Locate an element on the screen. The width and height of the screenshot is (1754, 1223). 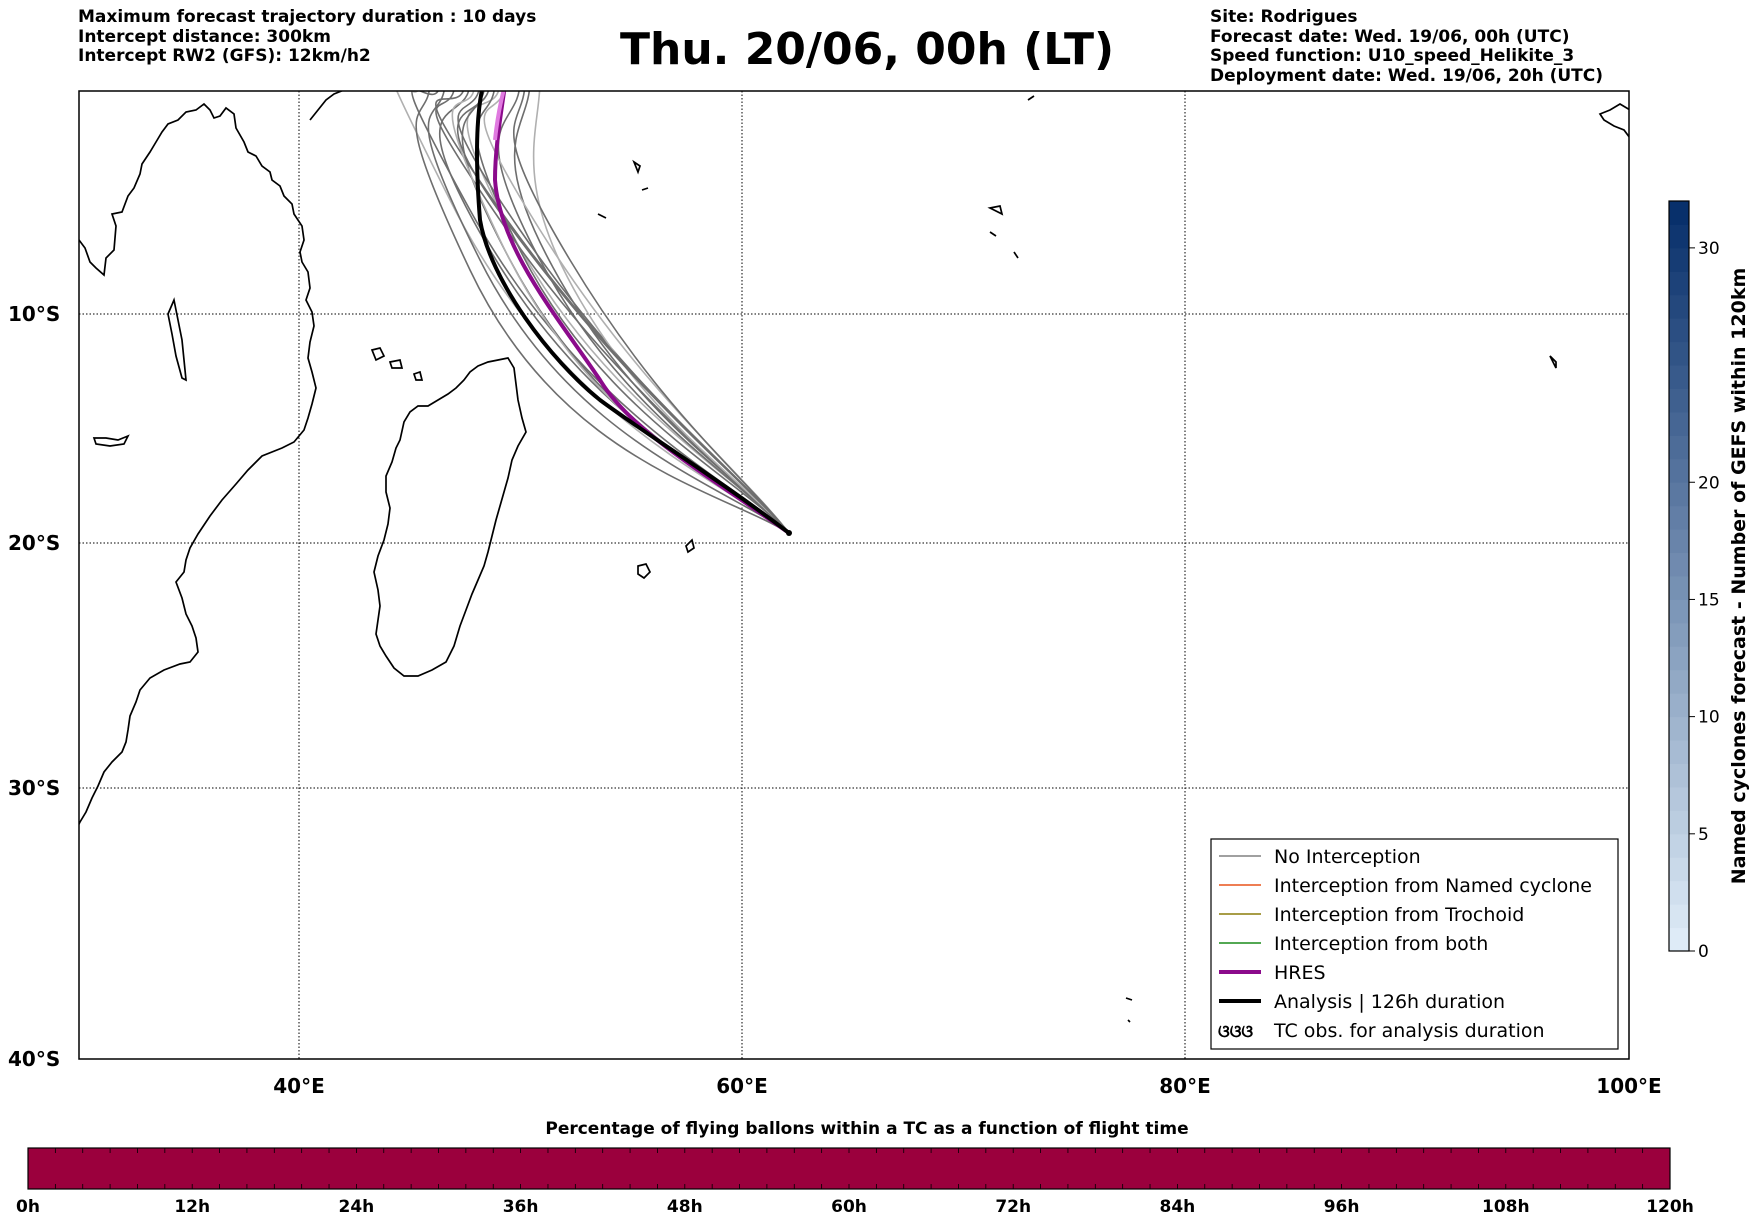
bottom-colorbar-tick-label: 12h is located at coordinates (192, 1207).